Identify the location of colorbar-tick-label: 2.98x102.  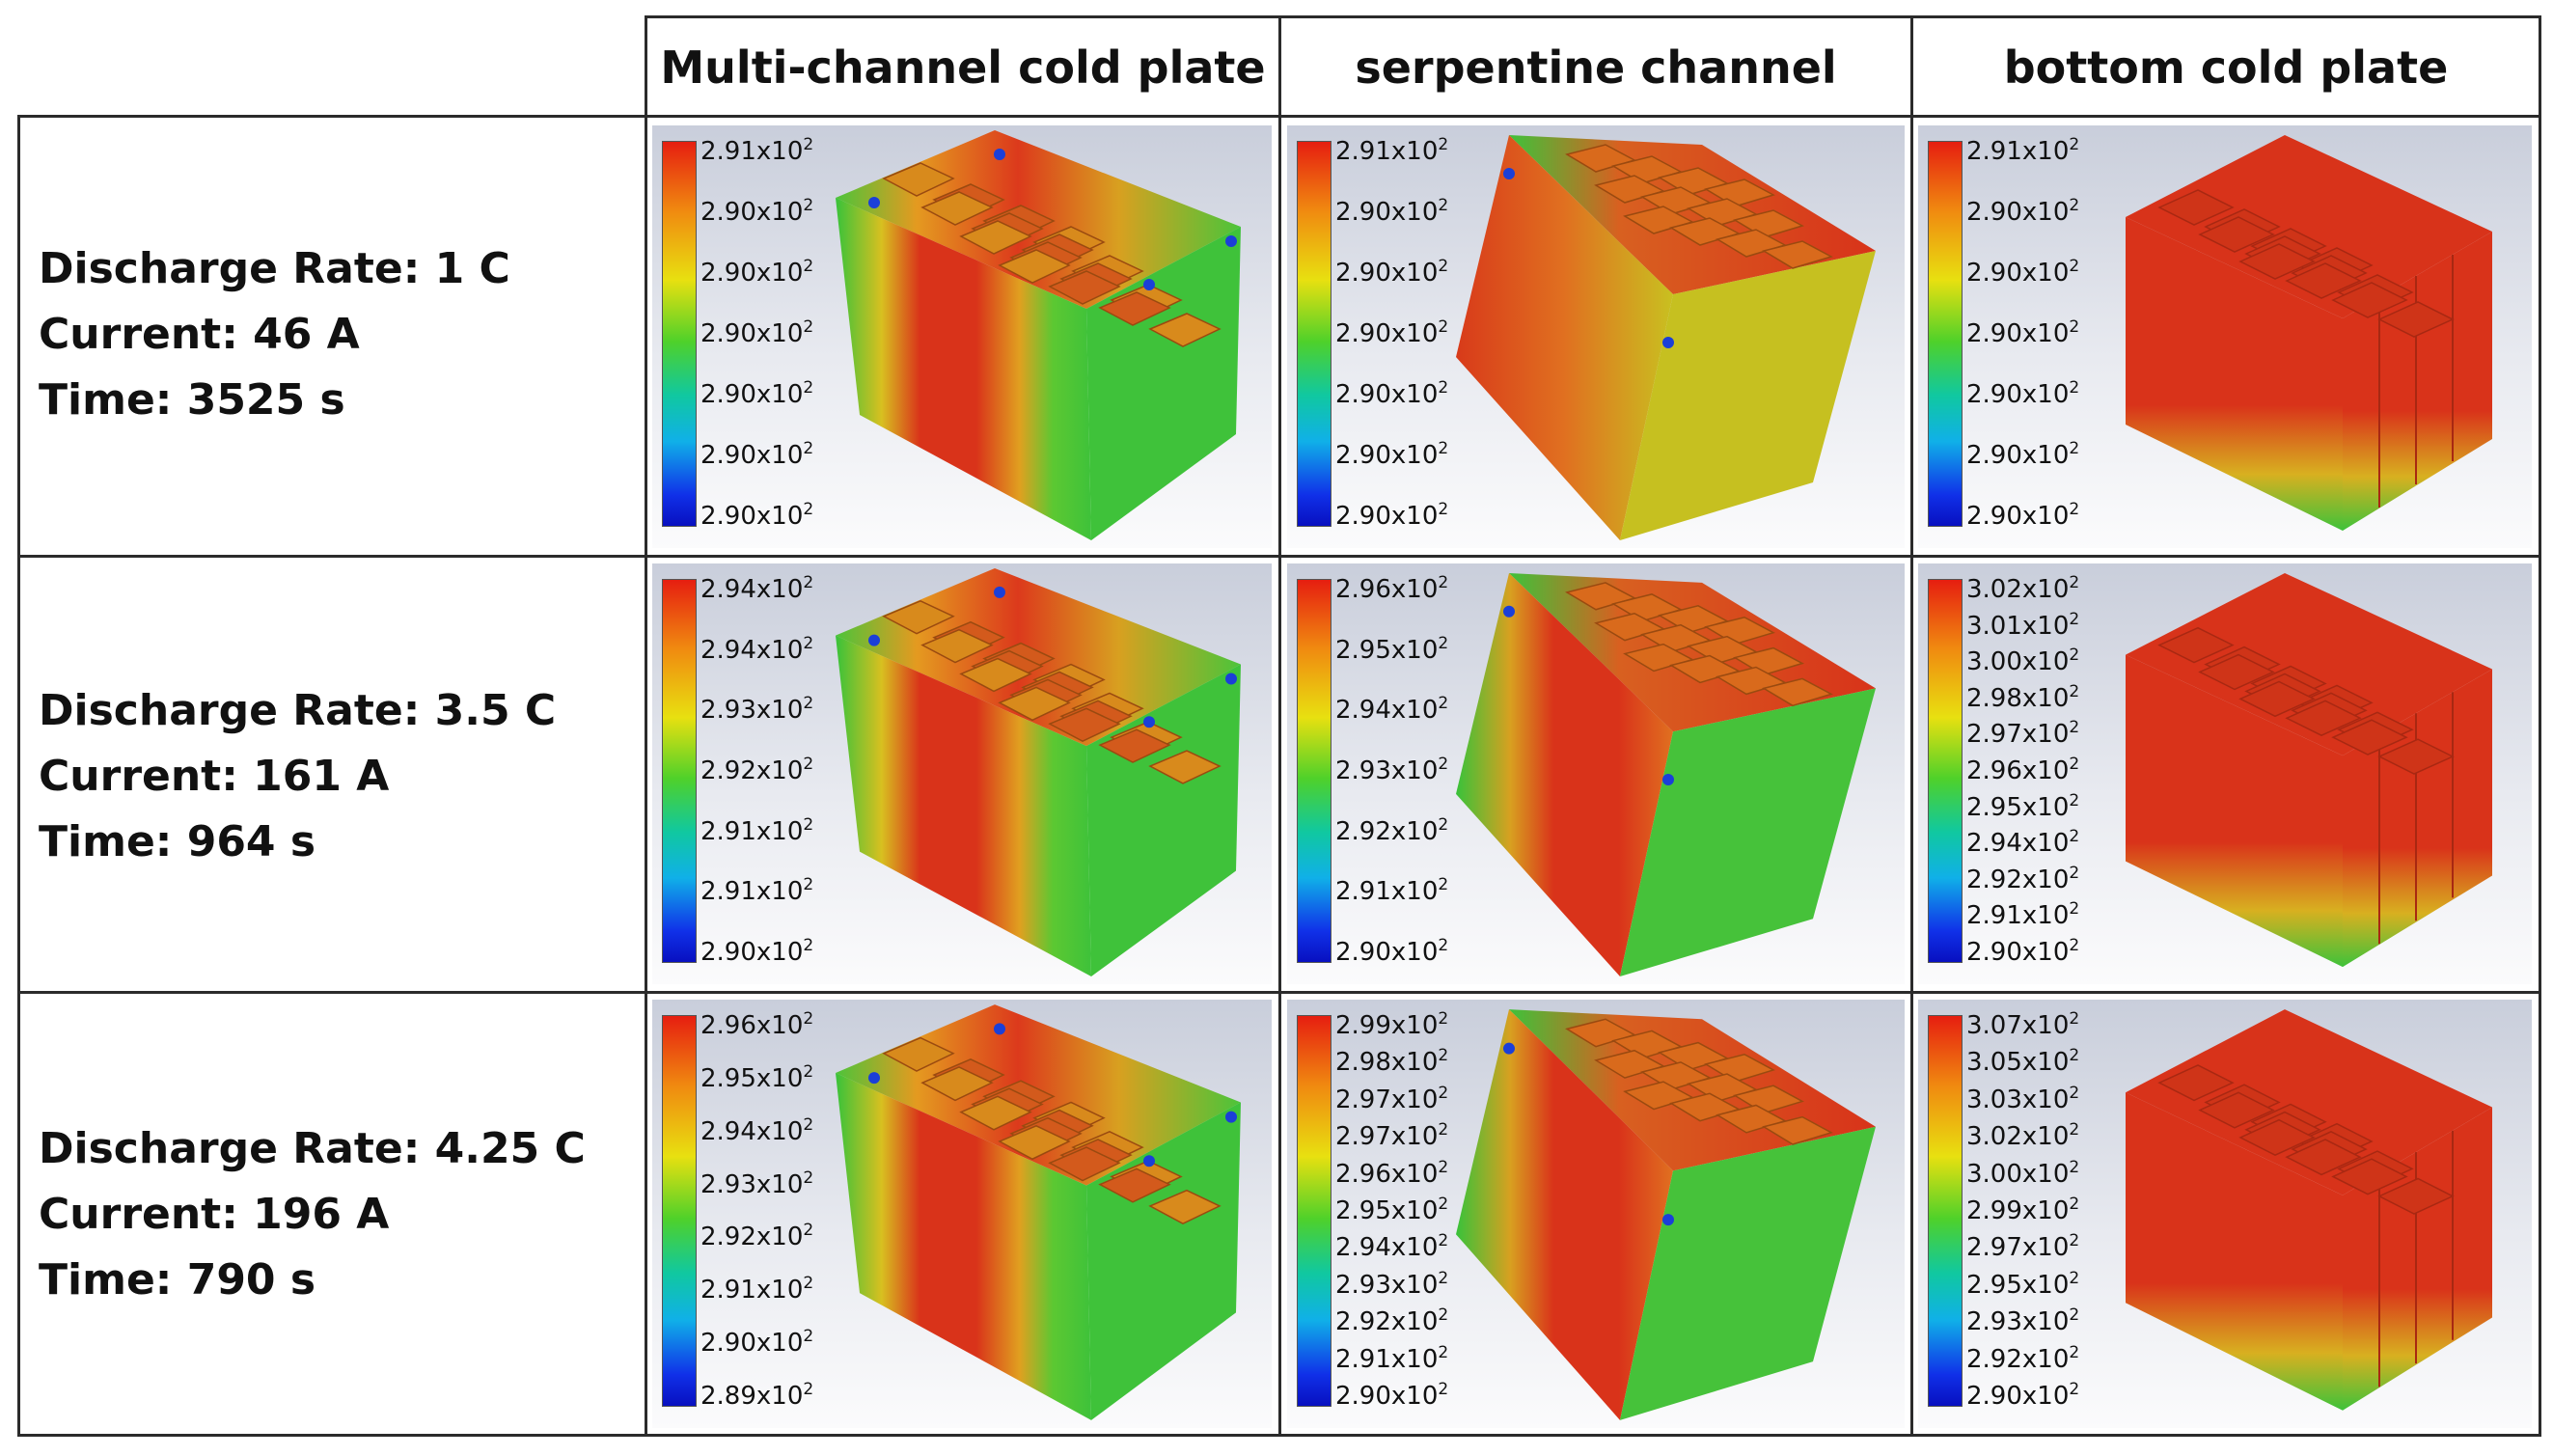
(2022, 697).